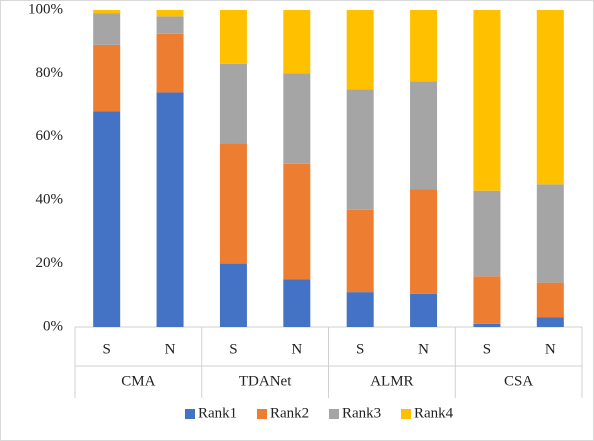  I want to click on legend-label: Rank3, so click(361, 413).